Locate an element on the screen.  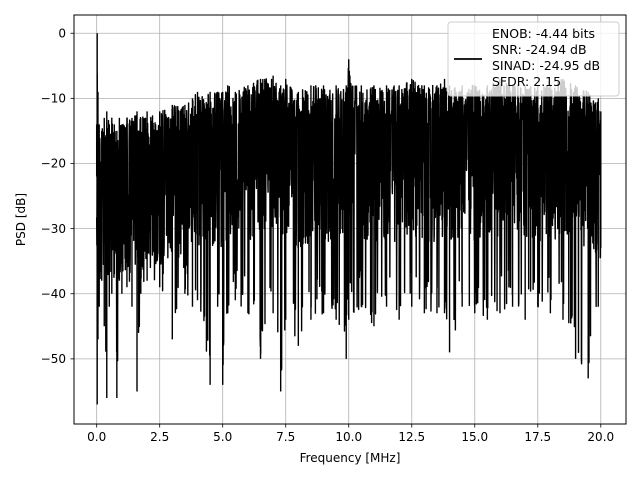
y-tick-label: −40 is located at coordinates (53, 294).